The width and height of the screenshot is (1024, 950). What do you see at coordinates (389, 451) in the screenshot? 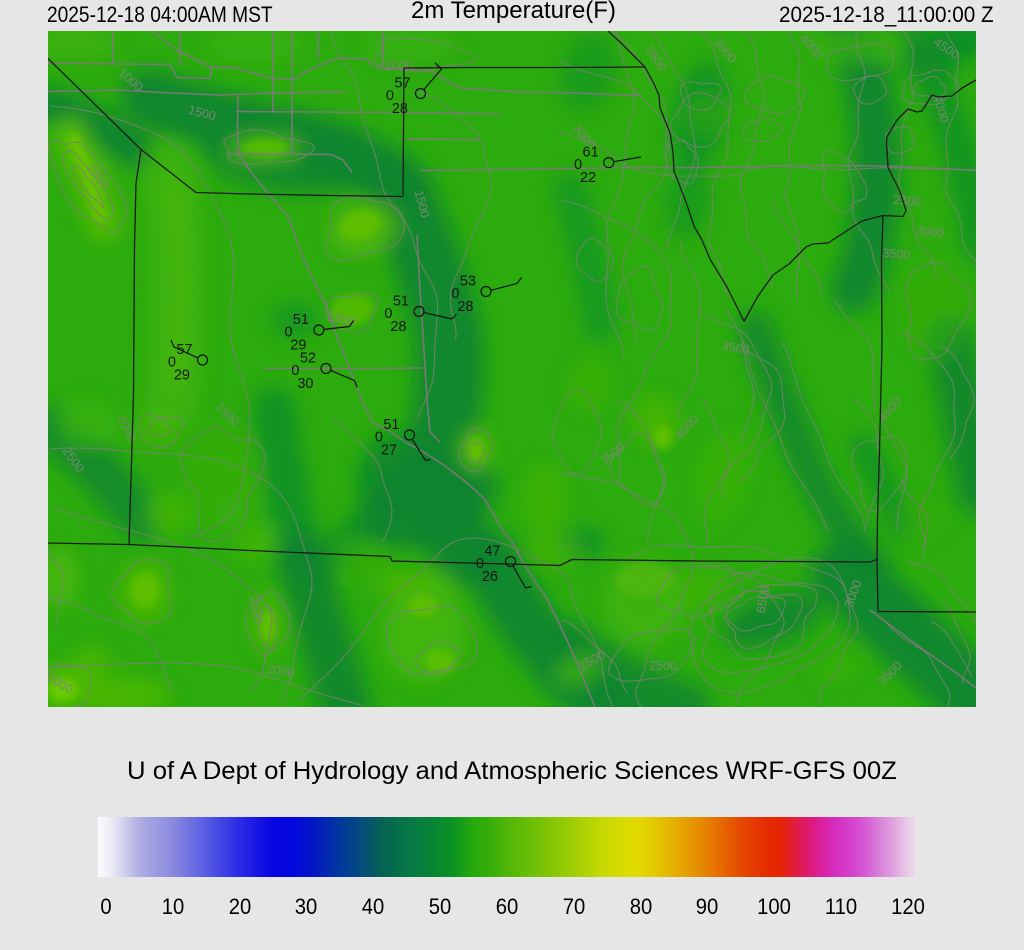
I see `svg-text: 27` at bounding box center [389, 451].